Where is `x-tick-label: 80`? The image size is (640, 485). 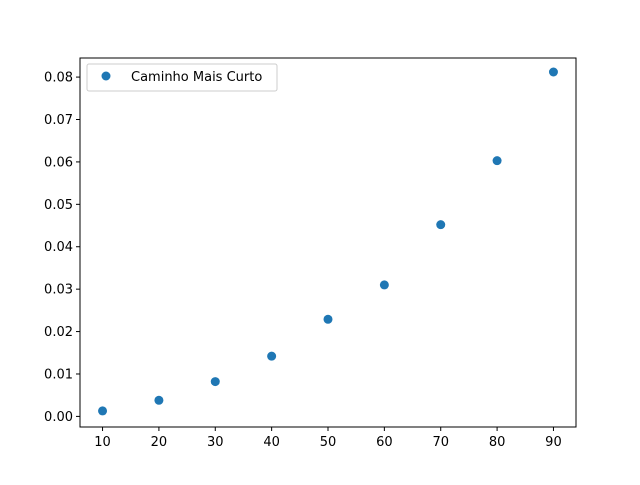
x-tick-label: 80 is located at coordinates (497, 442).